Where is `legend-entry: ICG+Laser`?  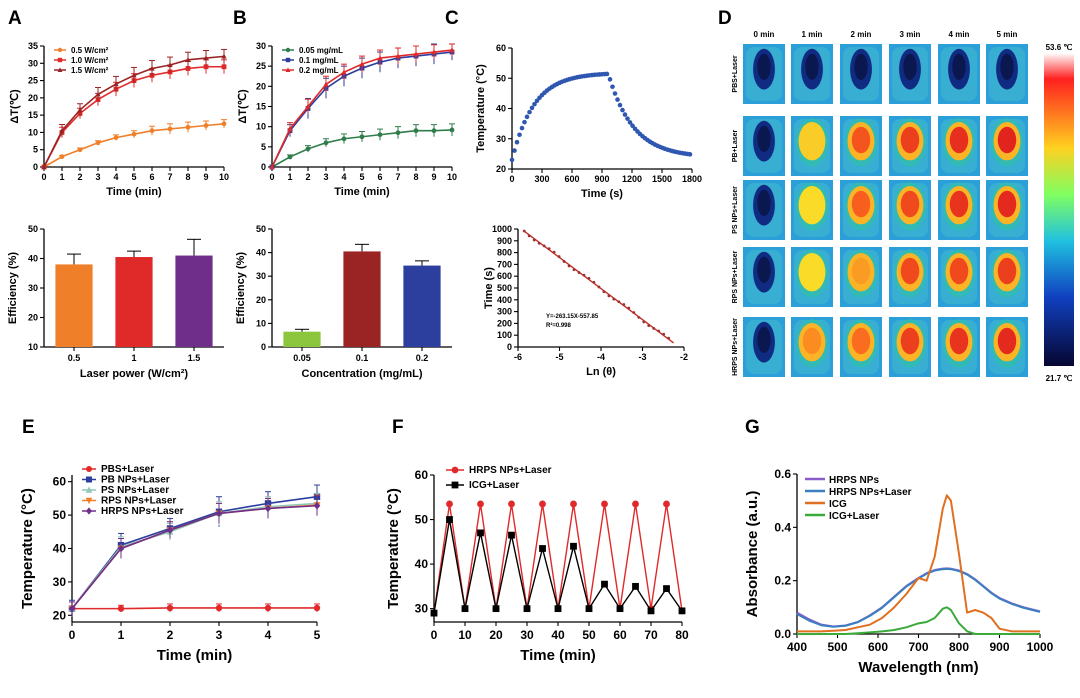 legend-entry: ICG+Laser is located at coordinates (854, 516).